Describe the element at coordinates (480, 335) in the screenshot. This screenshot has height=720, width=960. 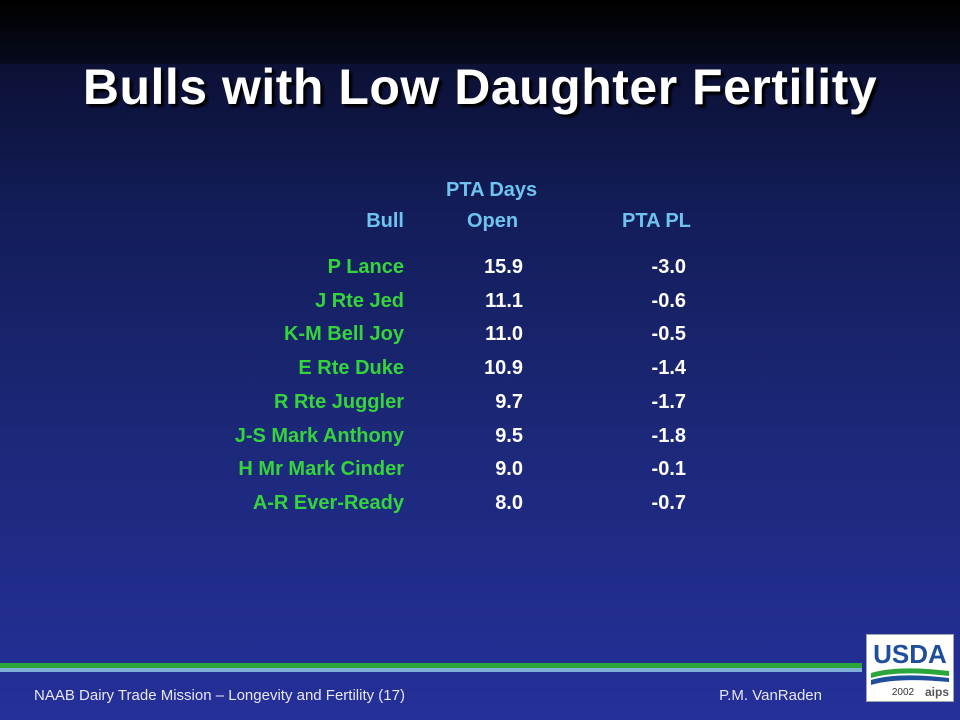
I see `table-row: K-M Bell Joy 11.0 -0.5` at that location.